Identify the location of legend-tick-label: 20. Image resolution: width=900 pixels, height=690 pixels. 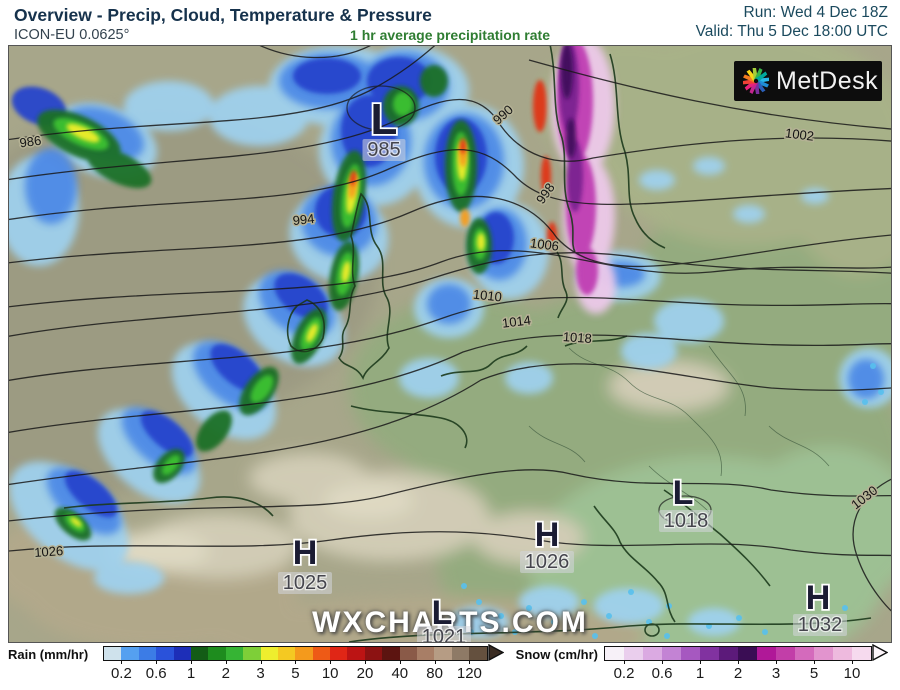
(365, 673).